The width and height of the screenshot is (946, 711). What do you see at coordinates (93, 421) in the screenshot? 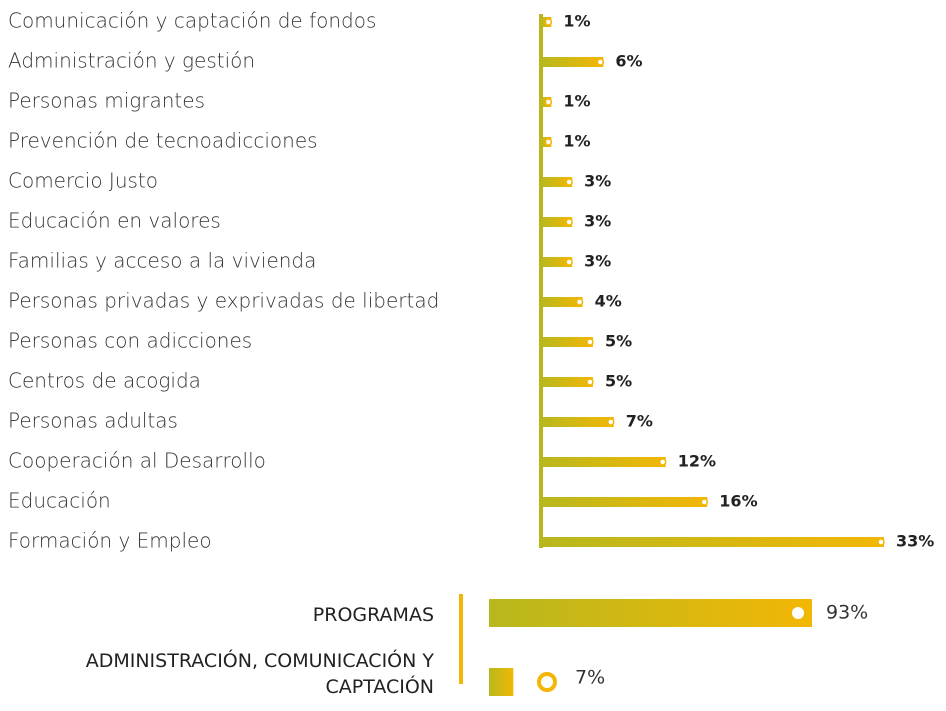
I see `category-label: Personas adultas` at bounding box center [93, 421].